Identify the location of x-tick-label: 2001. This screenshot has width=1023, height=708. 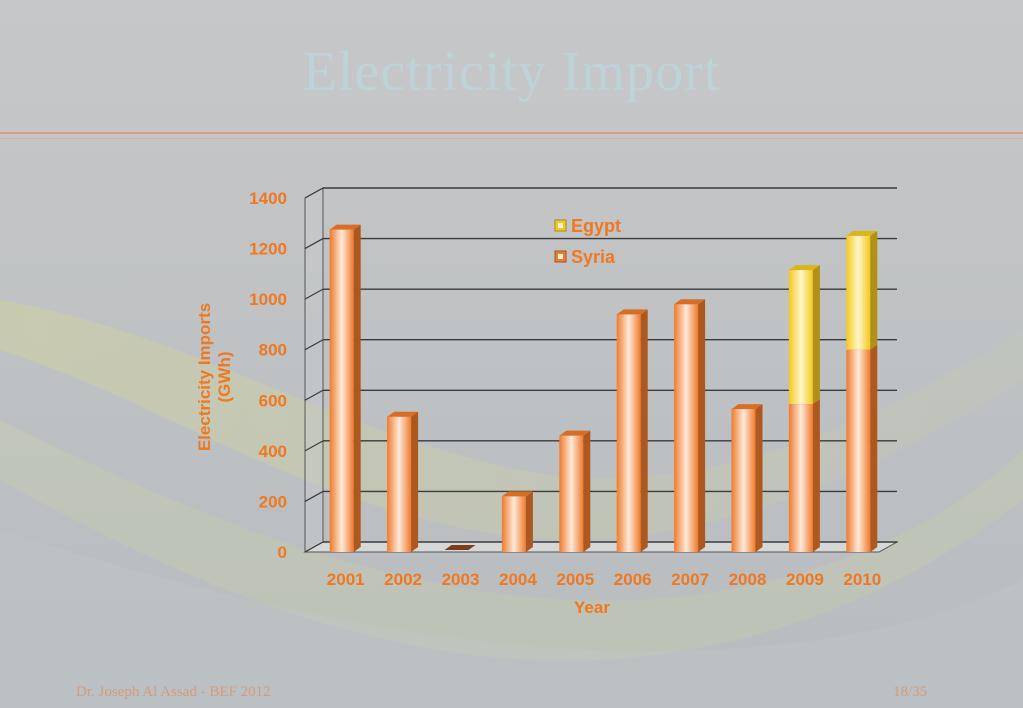
(346, 579).